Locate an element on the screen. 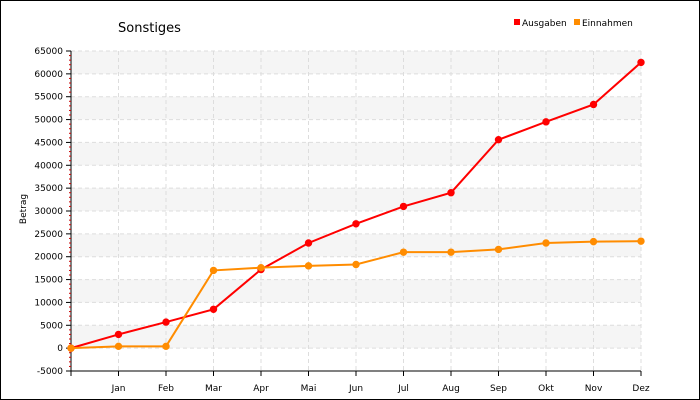 The width and height of the screenshot is (700, 400). x-tick-label: Jun is located at coordinates (355, 389).